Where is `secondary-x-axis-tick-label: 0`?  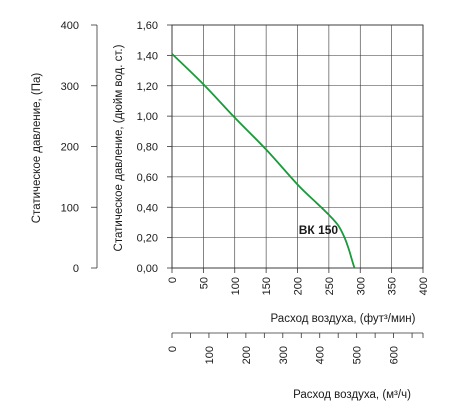 secondary-x-axis-tick-label: 0 is located at coordinates (173, 349).